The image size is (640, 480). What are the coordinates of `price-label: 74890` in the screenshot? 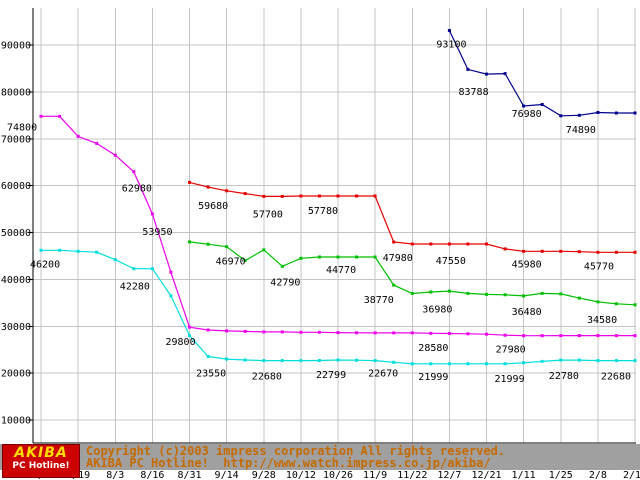 It's located at (581, 130).